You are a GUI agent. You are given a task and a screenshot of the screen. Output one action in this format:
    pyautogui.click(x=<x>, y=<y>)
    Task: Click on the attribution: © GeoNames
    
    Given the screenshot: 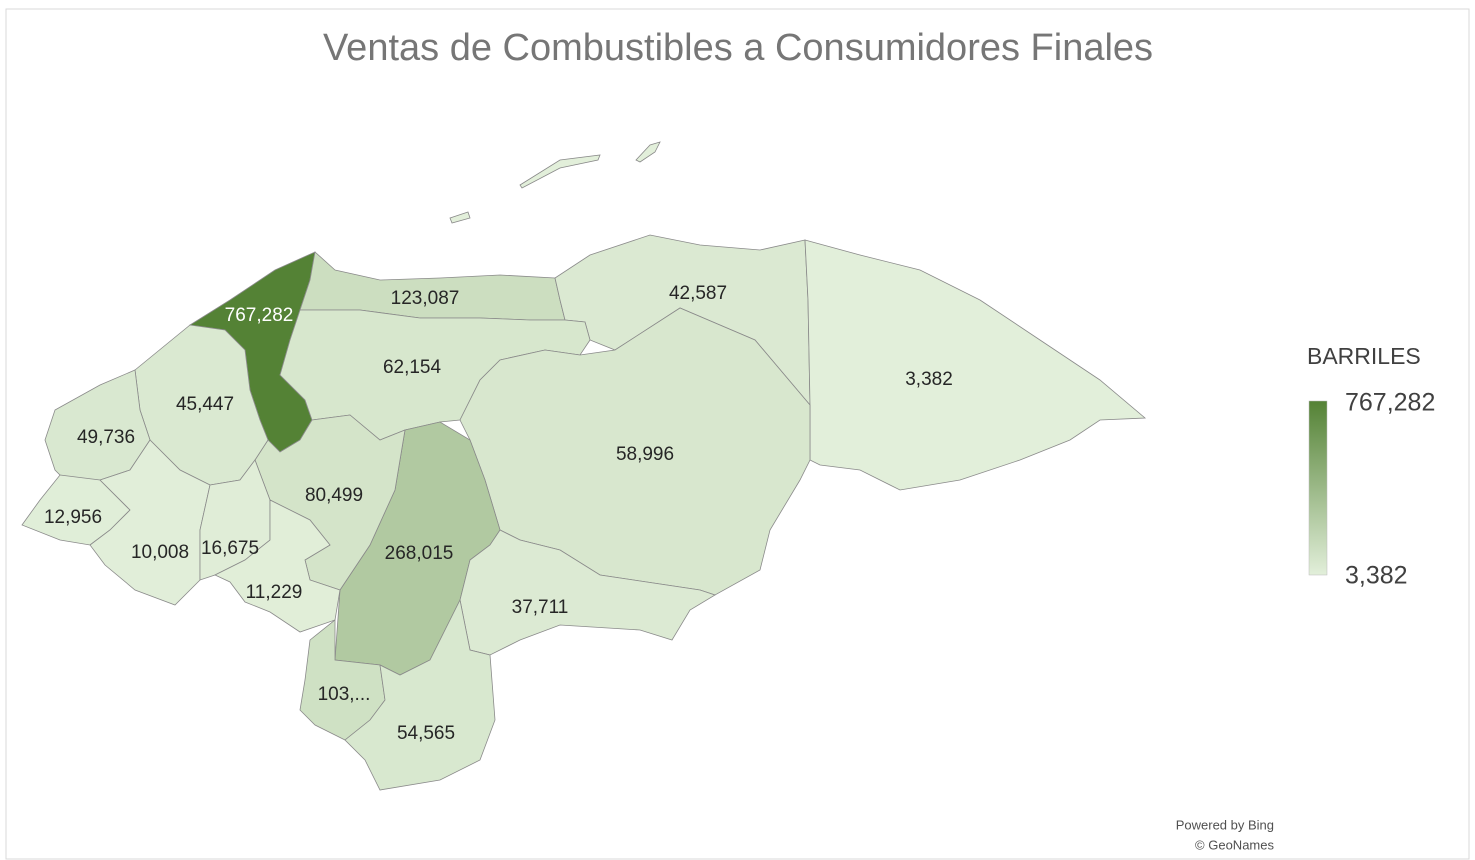 What is the action you would take?
    pyautogui.click(x=1234, y=844)
    